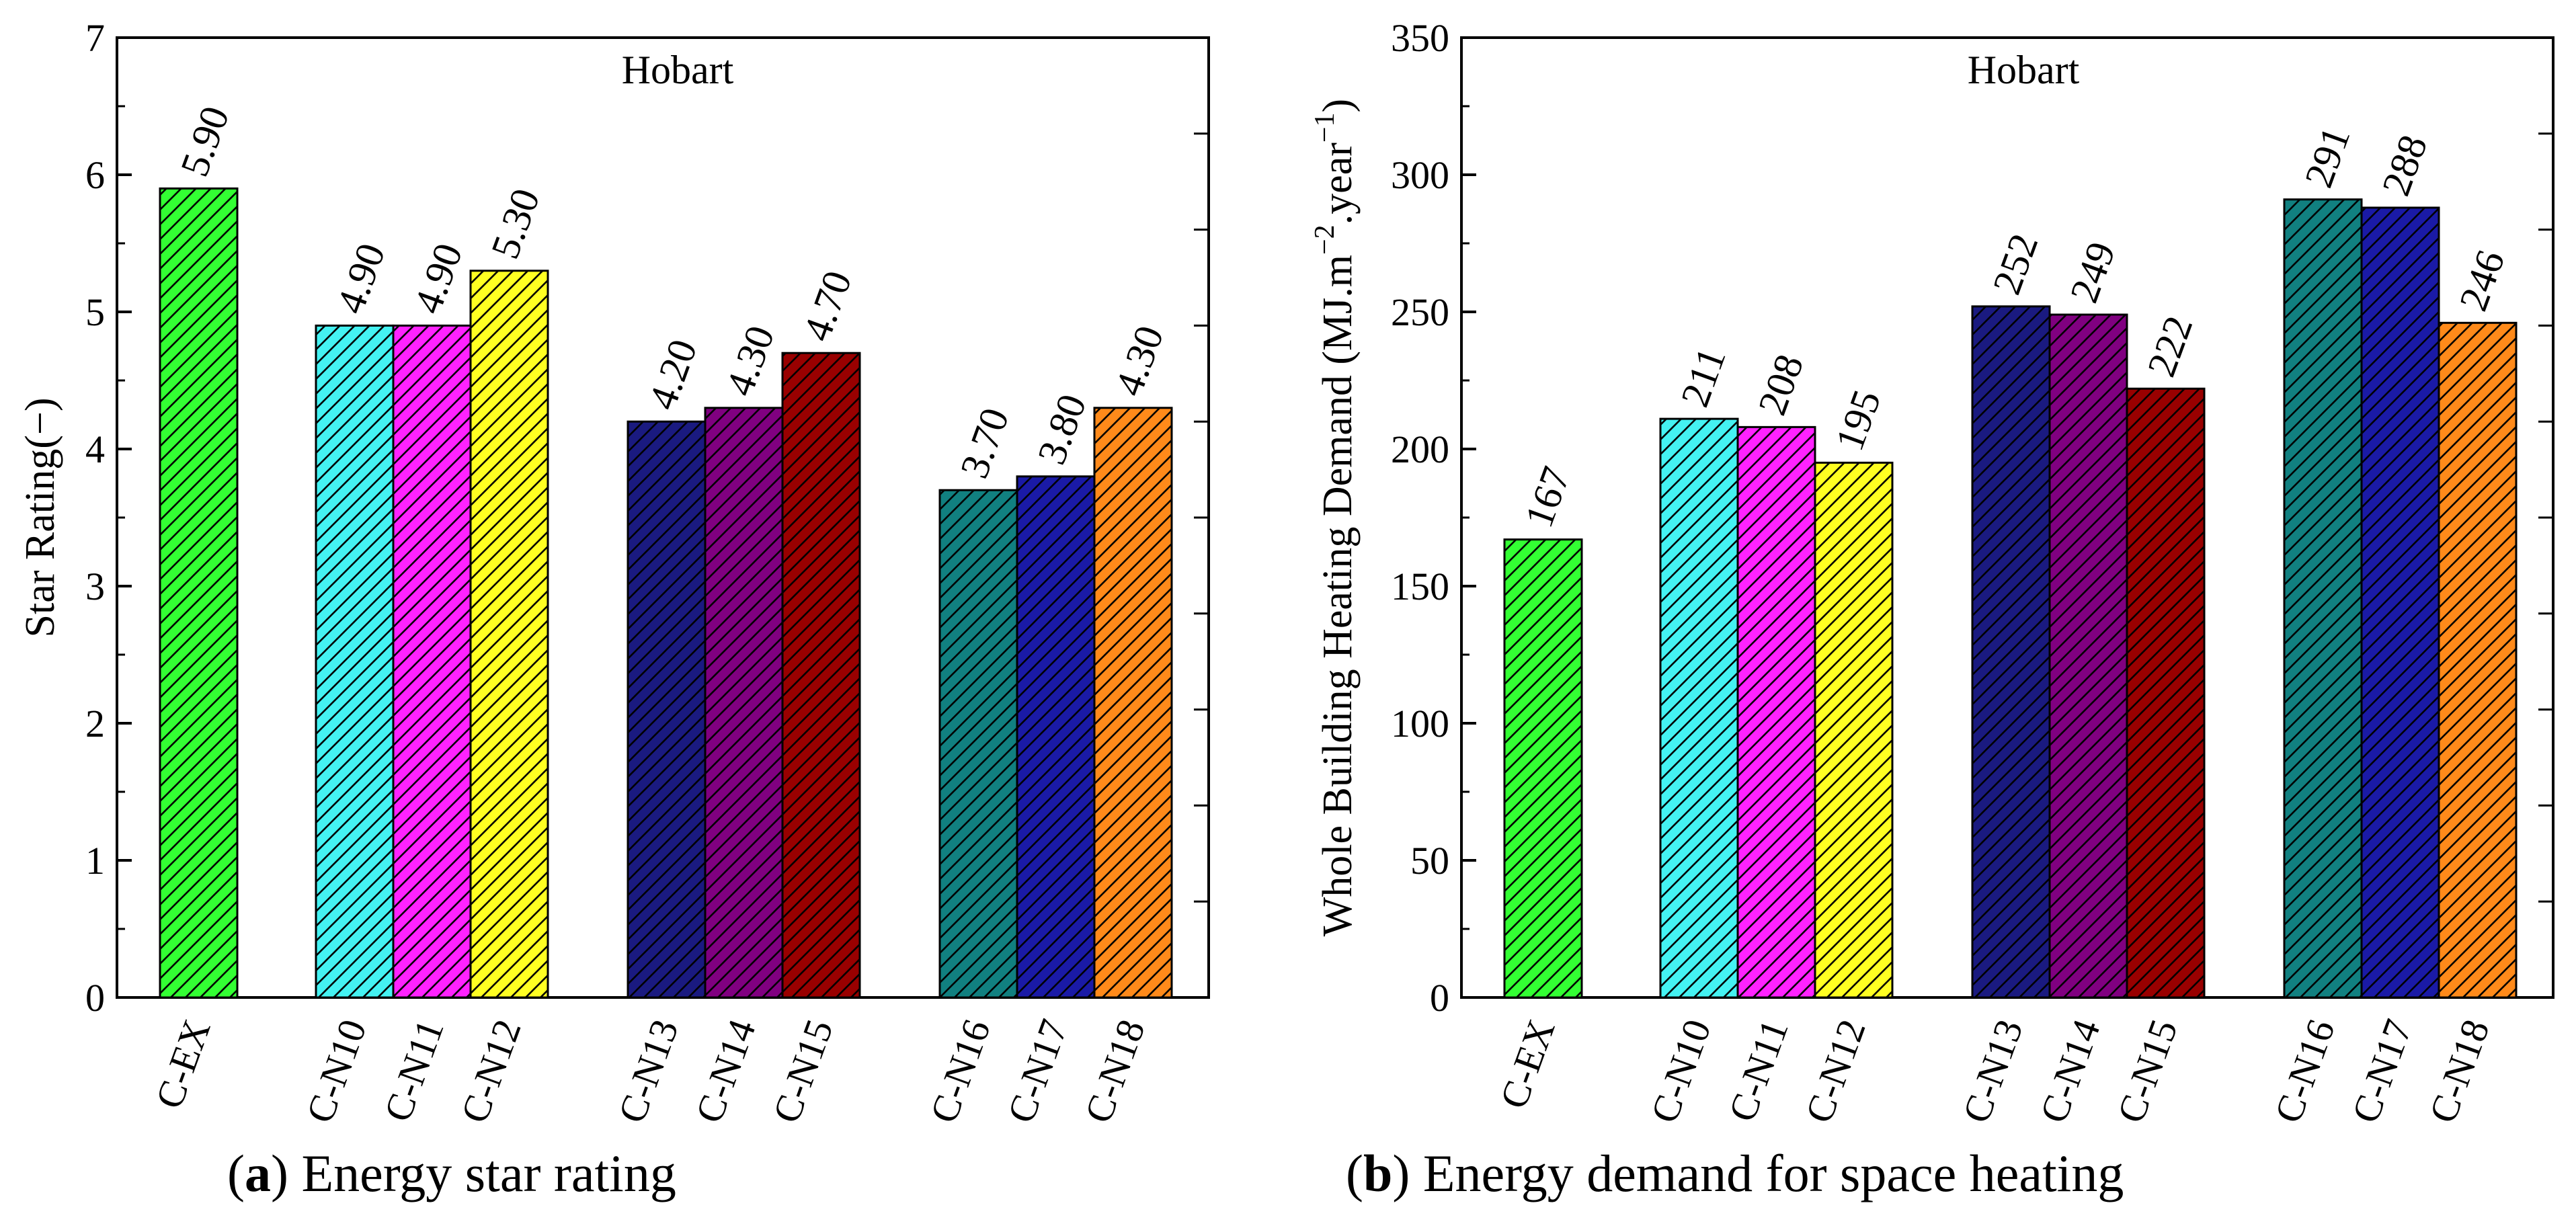 This screenshot has height=1226, width=2576. I want to click on y-tick-label: 3, so click(95, 586).